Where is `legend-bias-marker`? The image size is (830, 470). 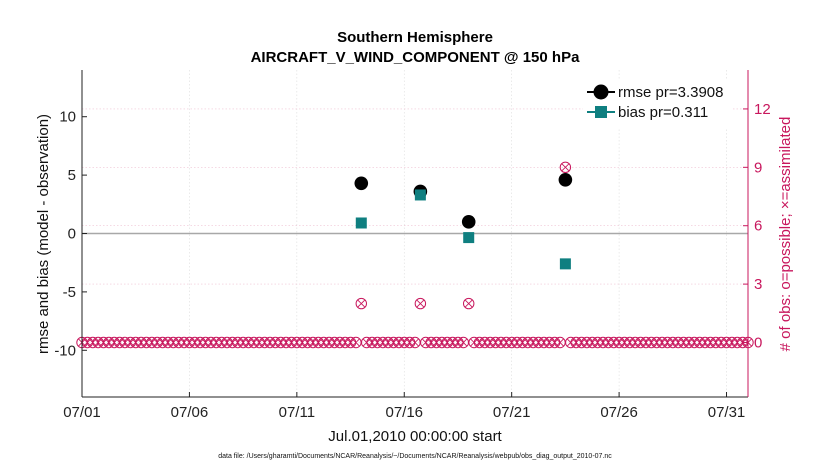
legend-bias-marker is located at coordinates (601, 112).